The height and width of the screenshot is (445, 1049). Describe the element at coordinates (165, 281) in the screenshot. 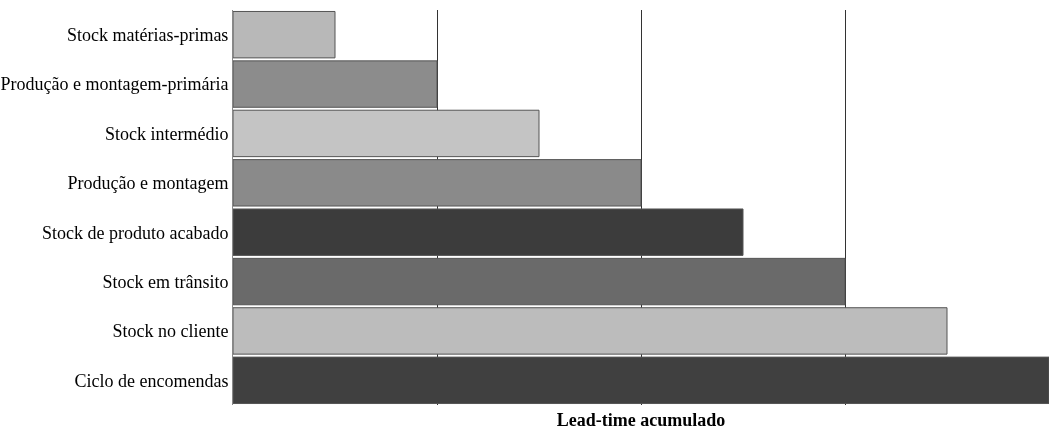

I see `y-tick-label: Stock em trânsito` at that location.